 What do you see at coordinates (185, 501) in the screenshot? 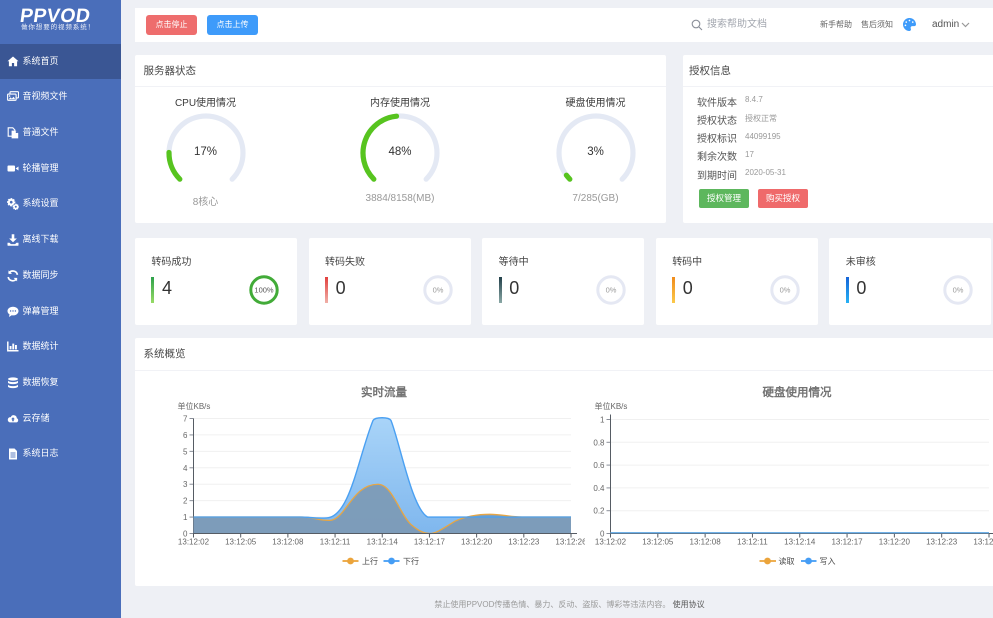
I see `svg-text: 2` at bounding box center [185, 501].